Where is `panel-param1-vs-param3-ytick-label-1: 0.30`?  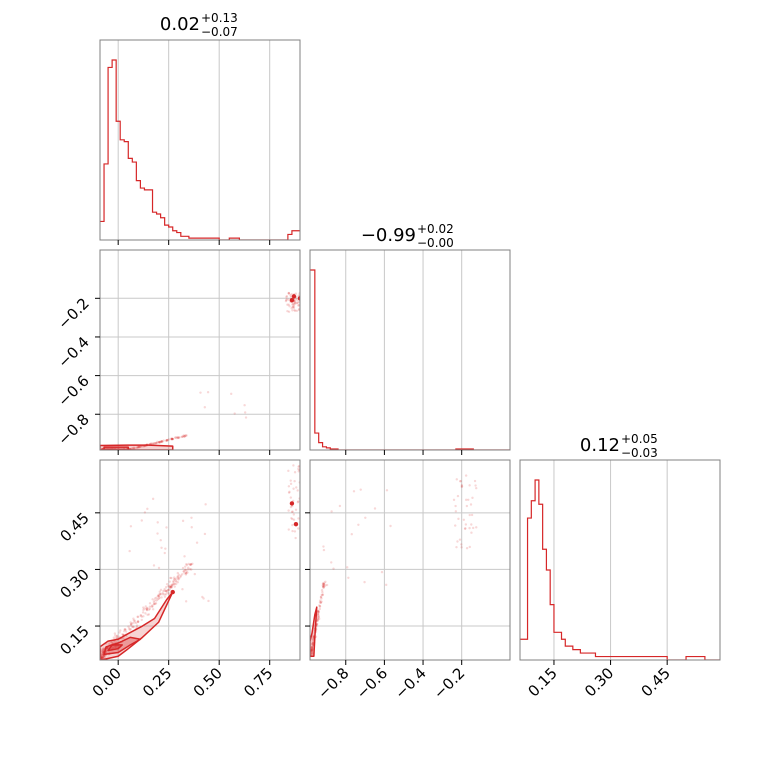 panel-param1-vs-param3-ytick-label-1: 0.30 is located at coordinates (74, 584).